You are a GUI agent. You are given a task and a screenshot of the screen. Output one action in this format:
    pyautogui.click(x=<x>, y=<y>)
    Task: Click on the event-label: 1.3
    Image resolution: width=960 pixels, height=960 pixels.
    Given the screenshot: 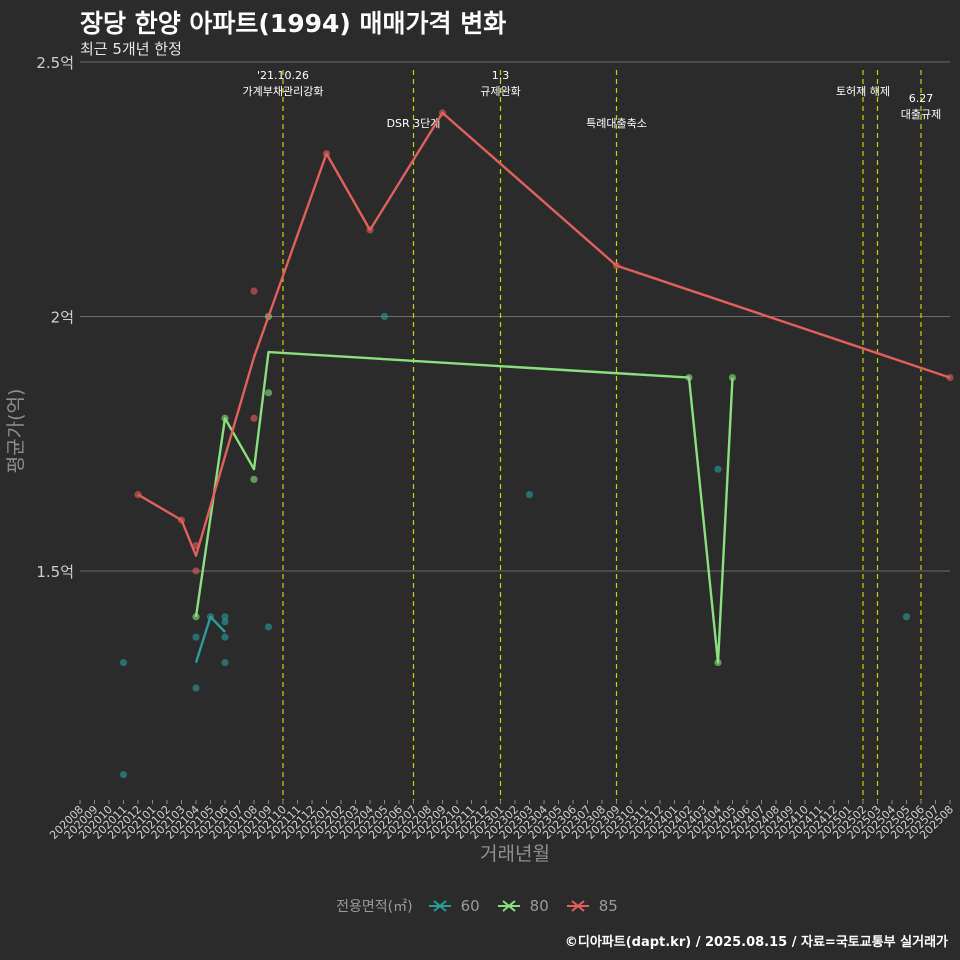 What is the action you would take?
    pyautogui.click(x=501, y=75)
    